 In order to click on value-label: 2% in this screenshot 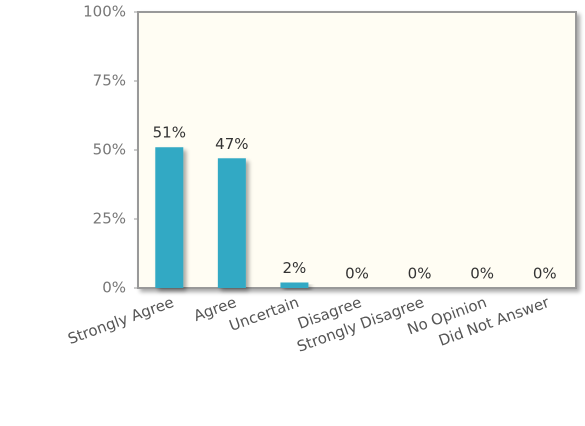, I will do `click(295, 268)`.